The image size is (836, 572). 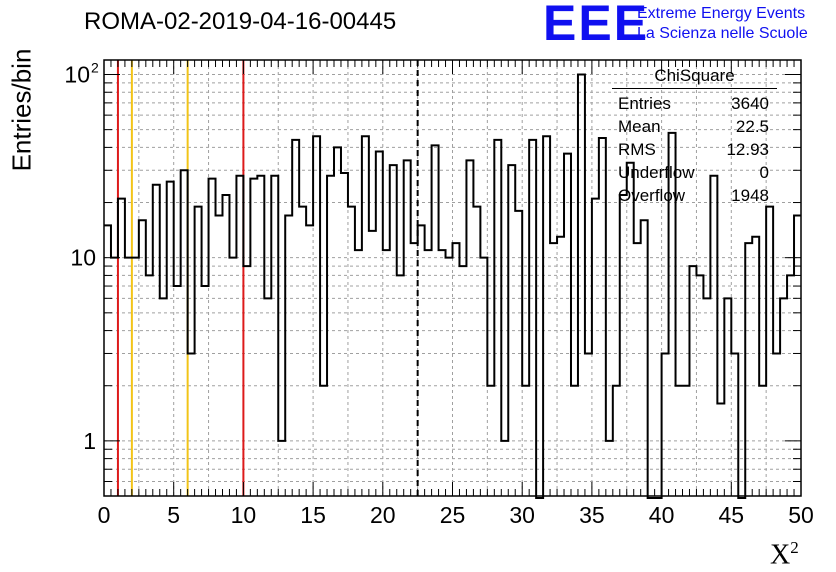 I want to click on chart-title: ROMA-02-2019-04-16-00445, so click(x=240, y=21).